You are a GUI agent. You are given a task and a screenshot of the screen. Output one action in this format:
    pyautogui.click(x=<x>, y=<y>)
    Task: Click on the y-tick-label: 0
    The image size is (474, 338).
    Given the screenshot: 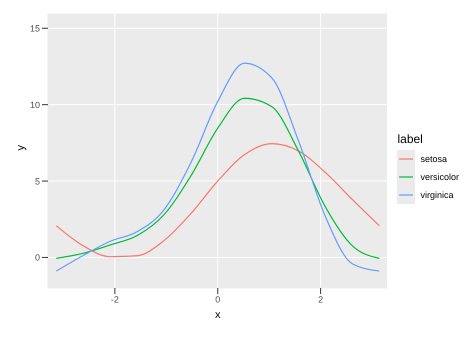 What is the action you would take?
    pyautogui.click(x=37, y=257)
    